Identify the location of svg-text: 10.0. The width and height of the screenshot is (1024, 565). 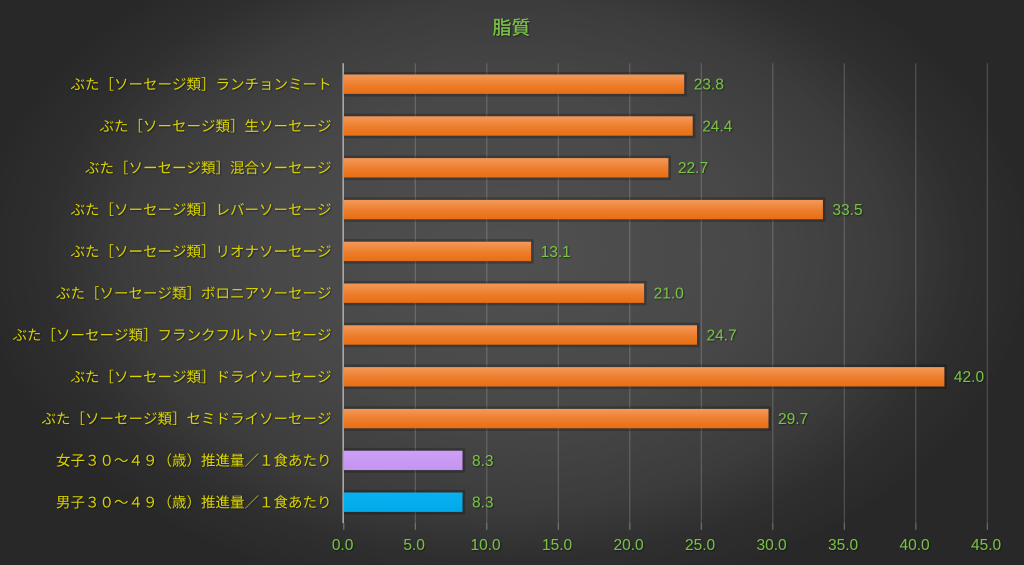
(486, 545).